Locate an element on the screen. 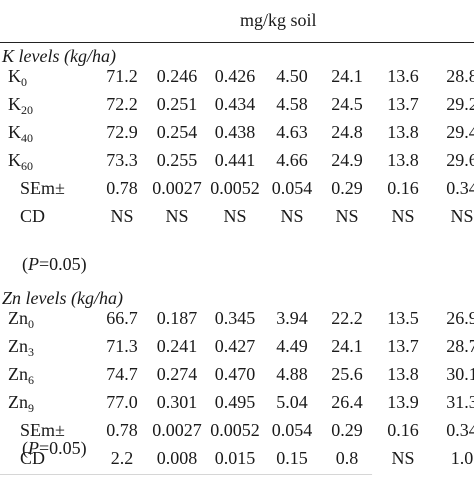  table-cell: 0.015 is located at coordinates (235, 458).